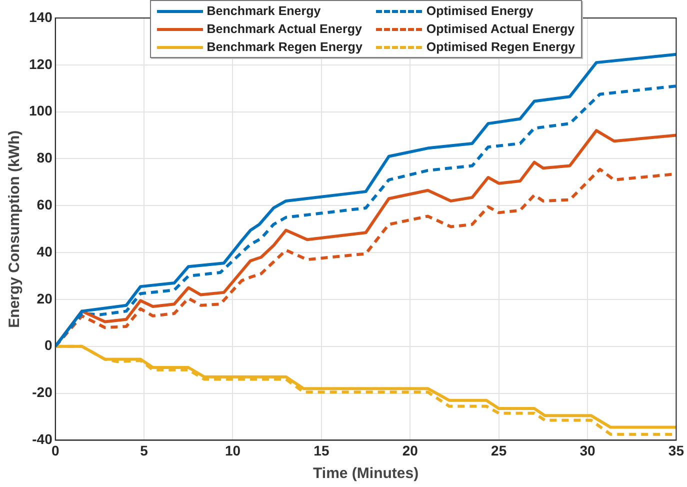 This screenshot has width=687, height=487. What do you see at coordinates (263, 11) in the screenshot?
I see `legend-label: Benchmark Energy` at bounding box center [263, 11].